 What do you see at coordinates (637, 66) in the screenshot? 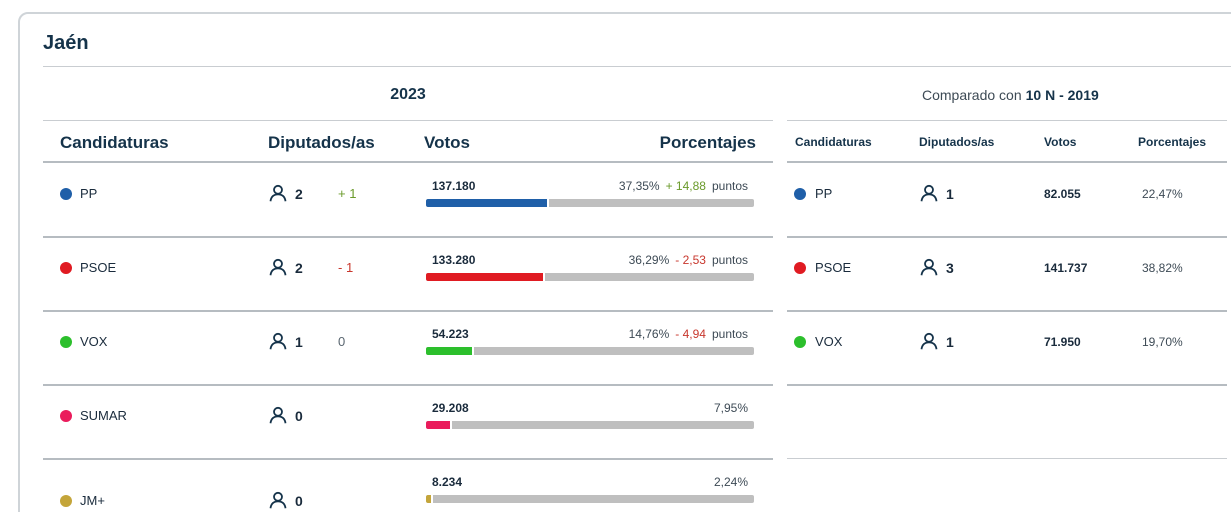
I see `title-divider` at bounding box center [637, 66].